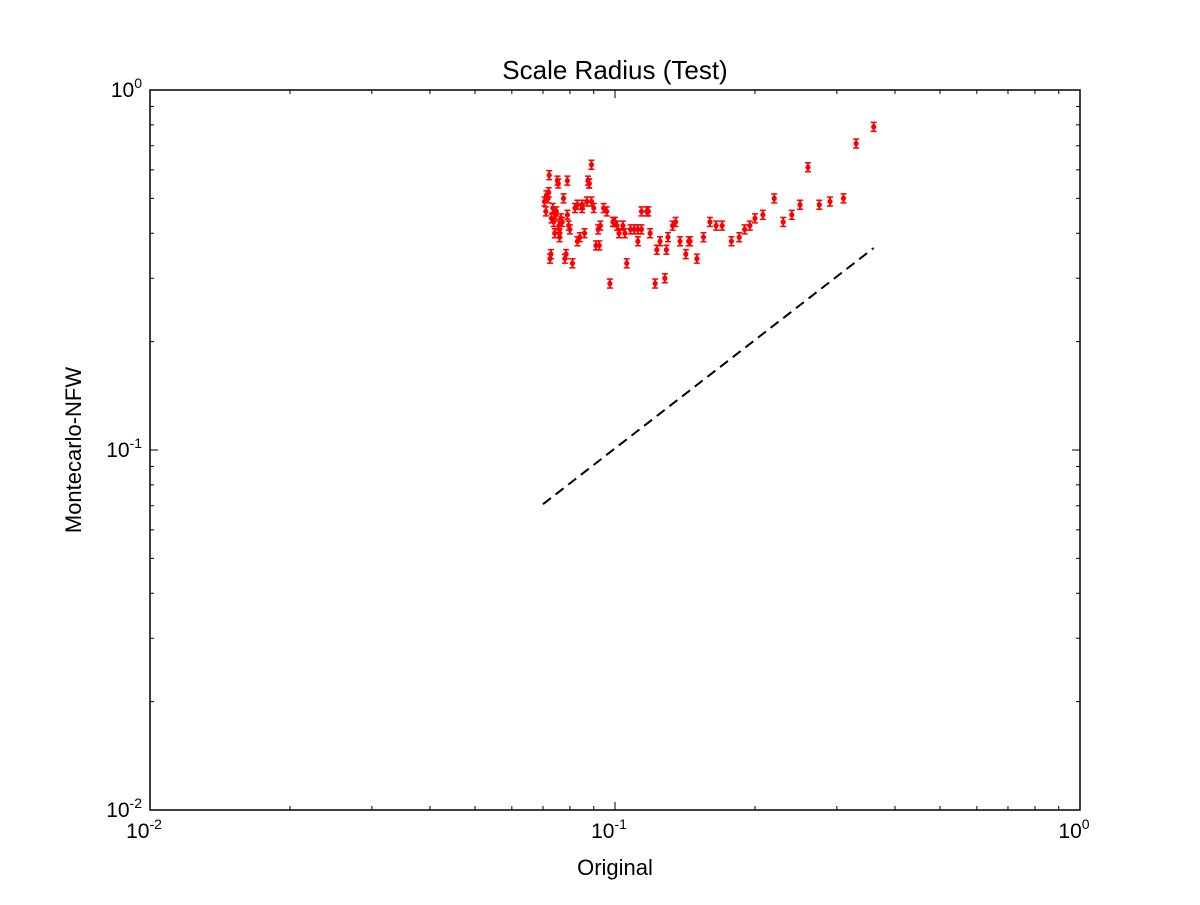 Image resolution: width=1200 pixels, height=905 pixels. Describe the element at coordinates (709, 313) in the screenshot. I see `data-layer` at that location.